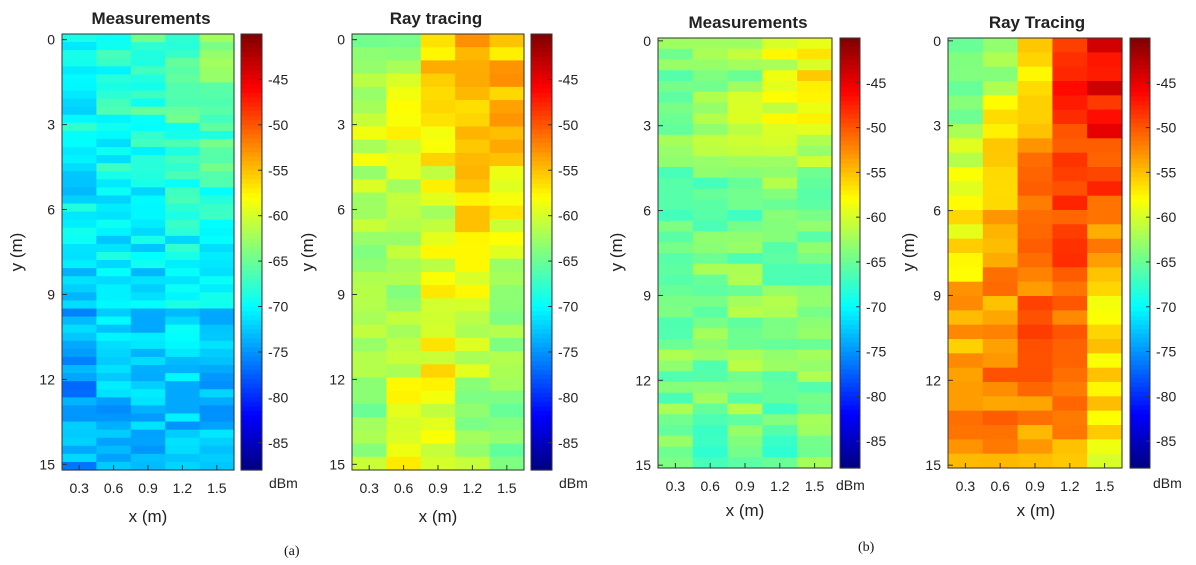 This screenshot has height=565, width=1196. Describe the element at coordinates (647, 126) in the screenshot. I see `y-tick-label: 3` at that location.